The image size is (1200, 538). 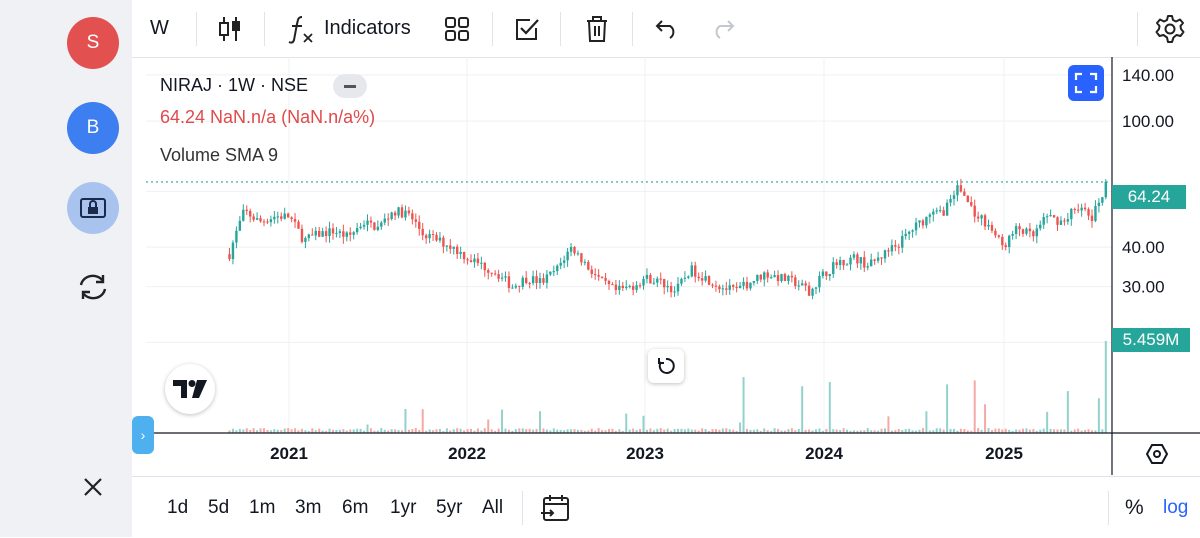 What do you see at coordinates (190, 389) in the screenshot?
I see `tradingview-logo` at bounding box center [190, 389].